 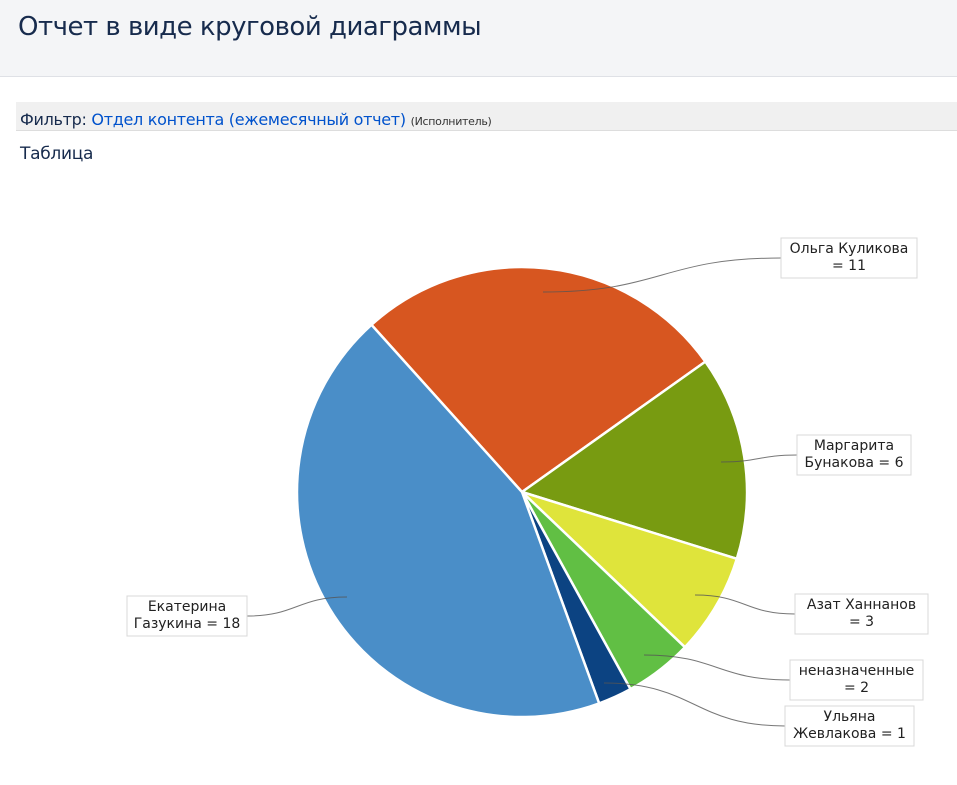 What do you see at coordinates (861, 622) in the screenshot?
I see `slice-label-text: = 3` at bounding box center [861, 622].